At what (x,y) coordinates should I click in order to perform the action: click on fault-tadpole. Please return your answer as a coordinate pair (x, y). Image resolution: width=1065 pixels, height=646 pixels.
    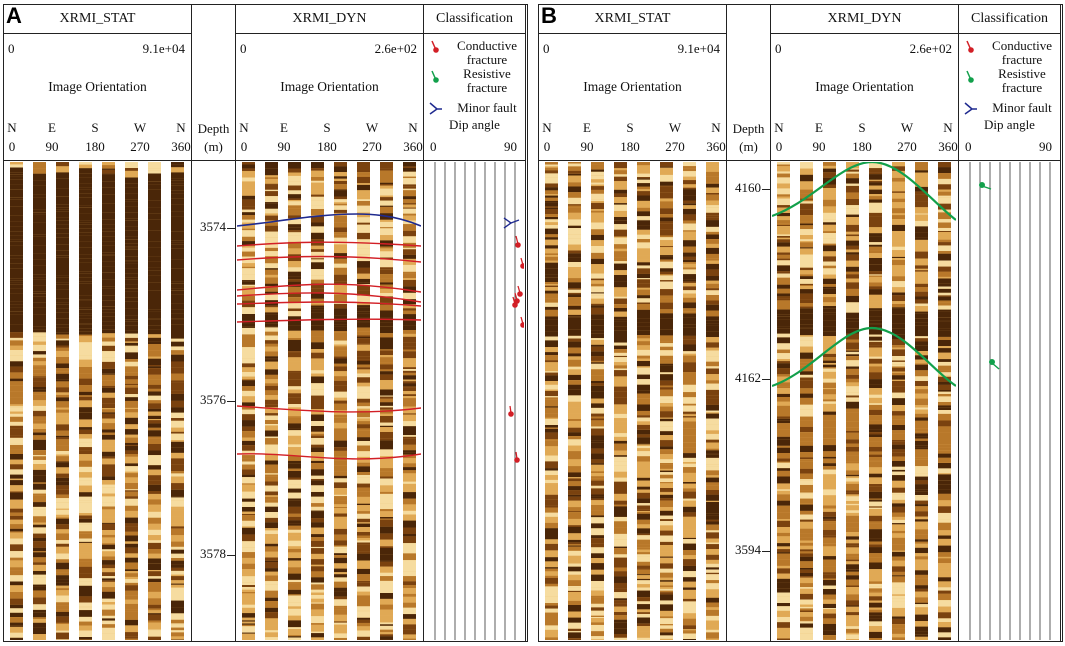
    Looking at the image, I should click on (511, 223).